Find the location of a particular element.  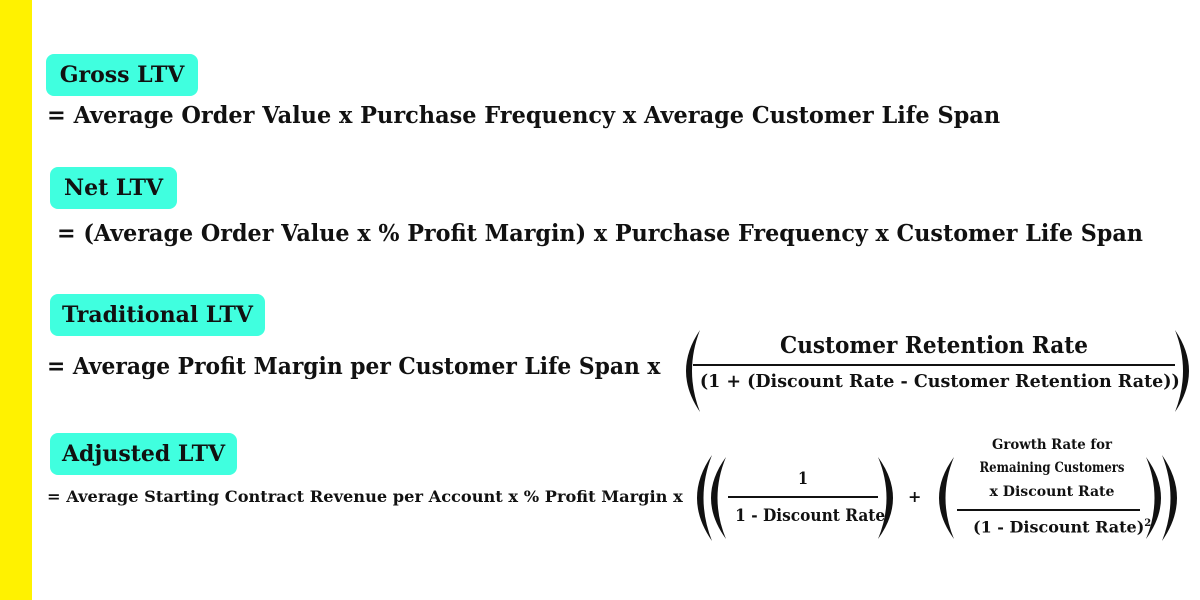

adjusted-ltv-label: Adjusted LTV is located at coordinates (143, 454).